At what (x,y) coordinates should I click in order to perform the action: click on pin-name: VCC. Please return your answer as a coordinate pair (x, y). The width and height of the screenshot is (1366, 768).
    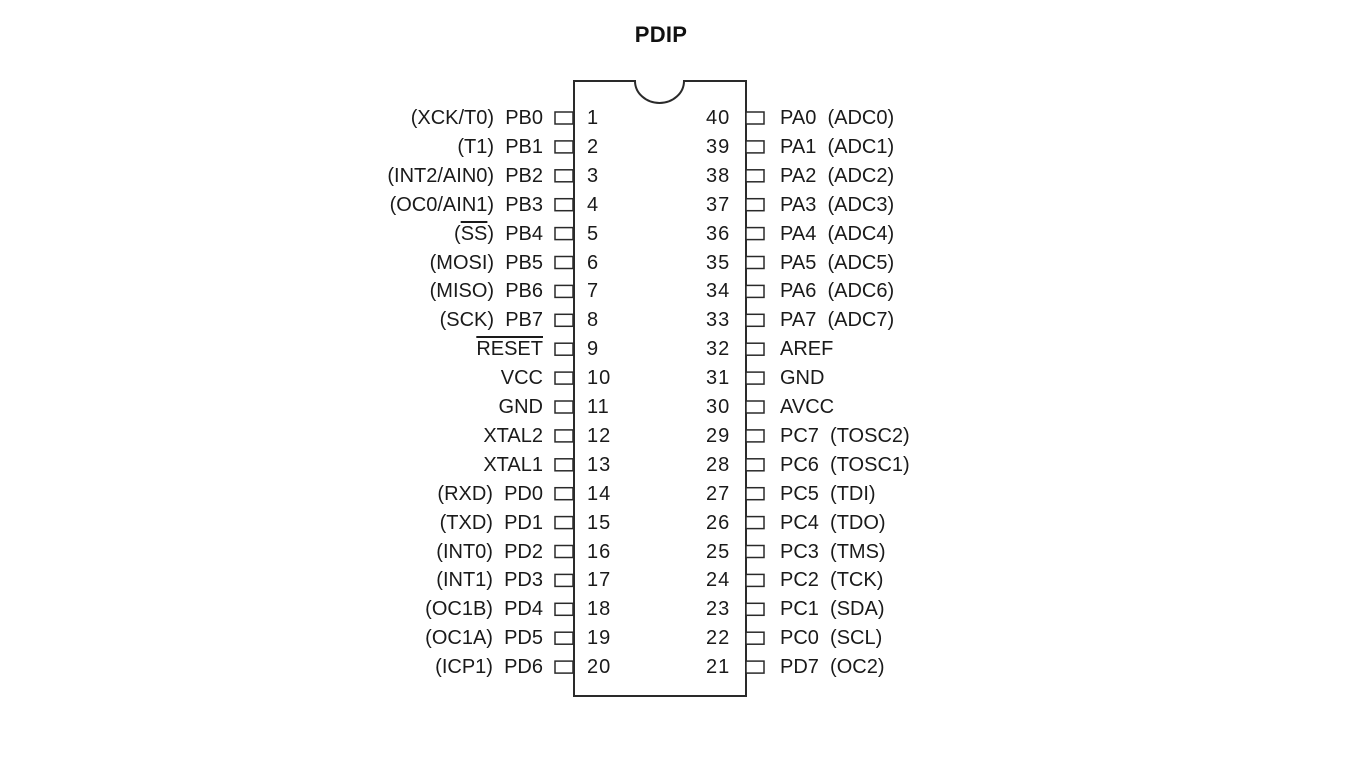
    Looking at the image, I should click on (521, 378).